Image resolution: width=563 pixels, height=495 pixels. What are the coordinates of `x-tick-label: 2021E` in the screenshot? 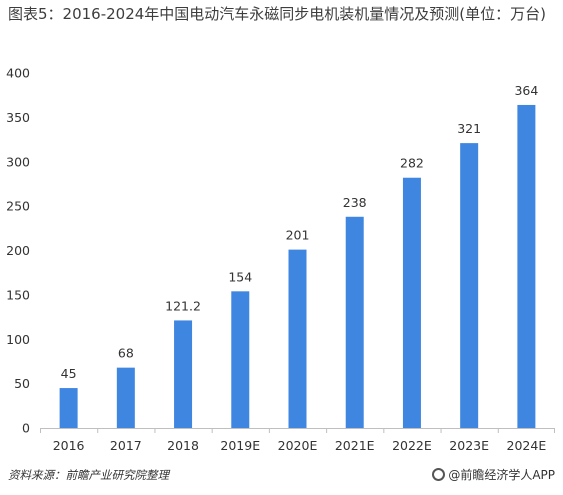 It's located at (355, 445).